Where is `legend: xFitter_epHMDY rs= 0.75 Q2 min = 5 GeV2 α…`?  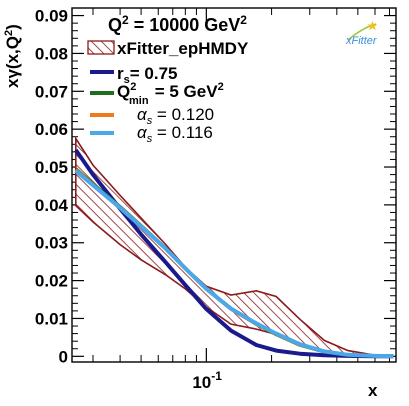
legend: xFitter_epHMDY rs= 0.75 Q2 min = 5 GeV2 α… is located at coordinates (168, 92).